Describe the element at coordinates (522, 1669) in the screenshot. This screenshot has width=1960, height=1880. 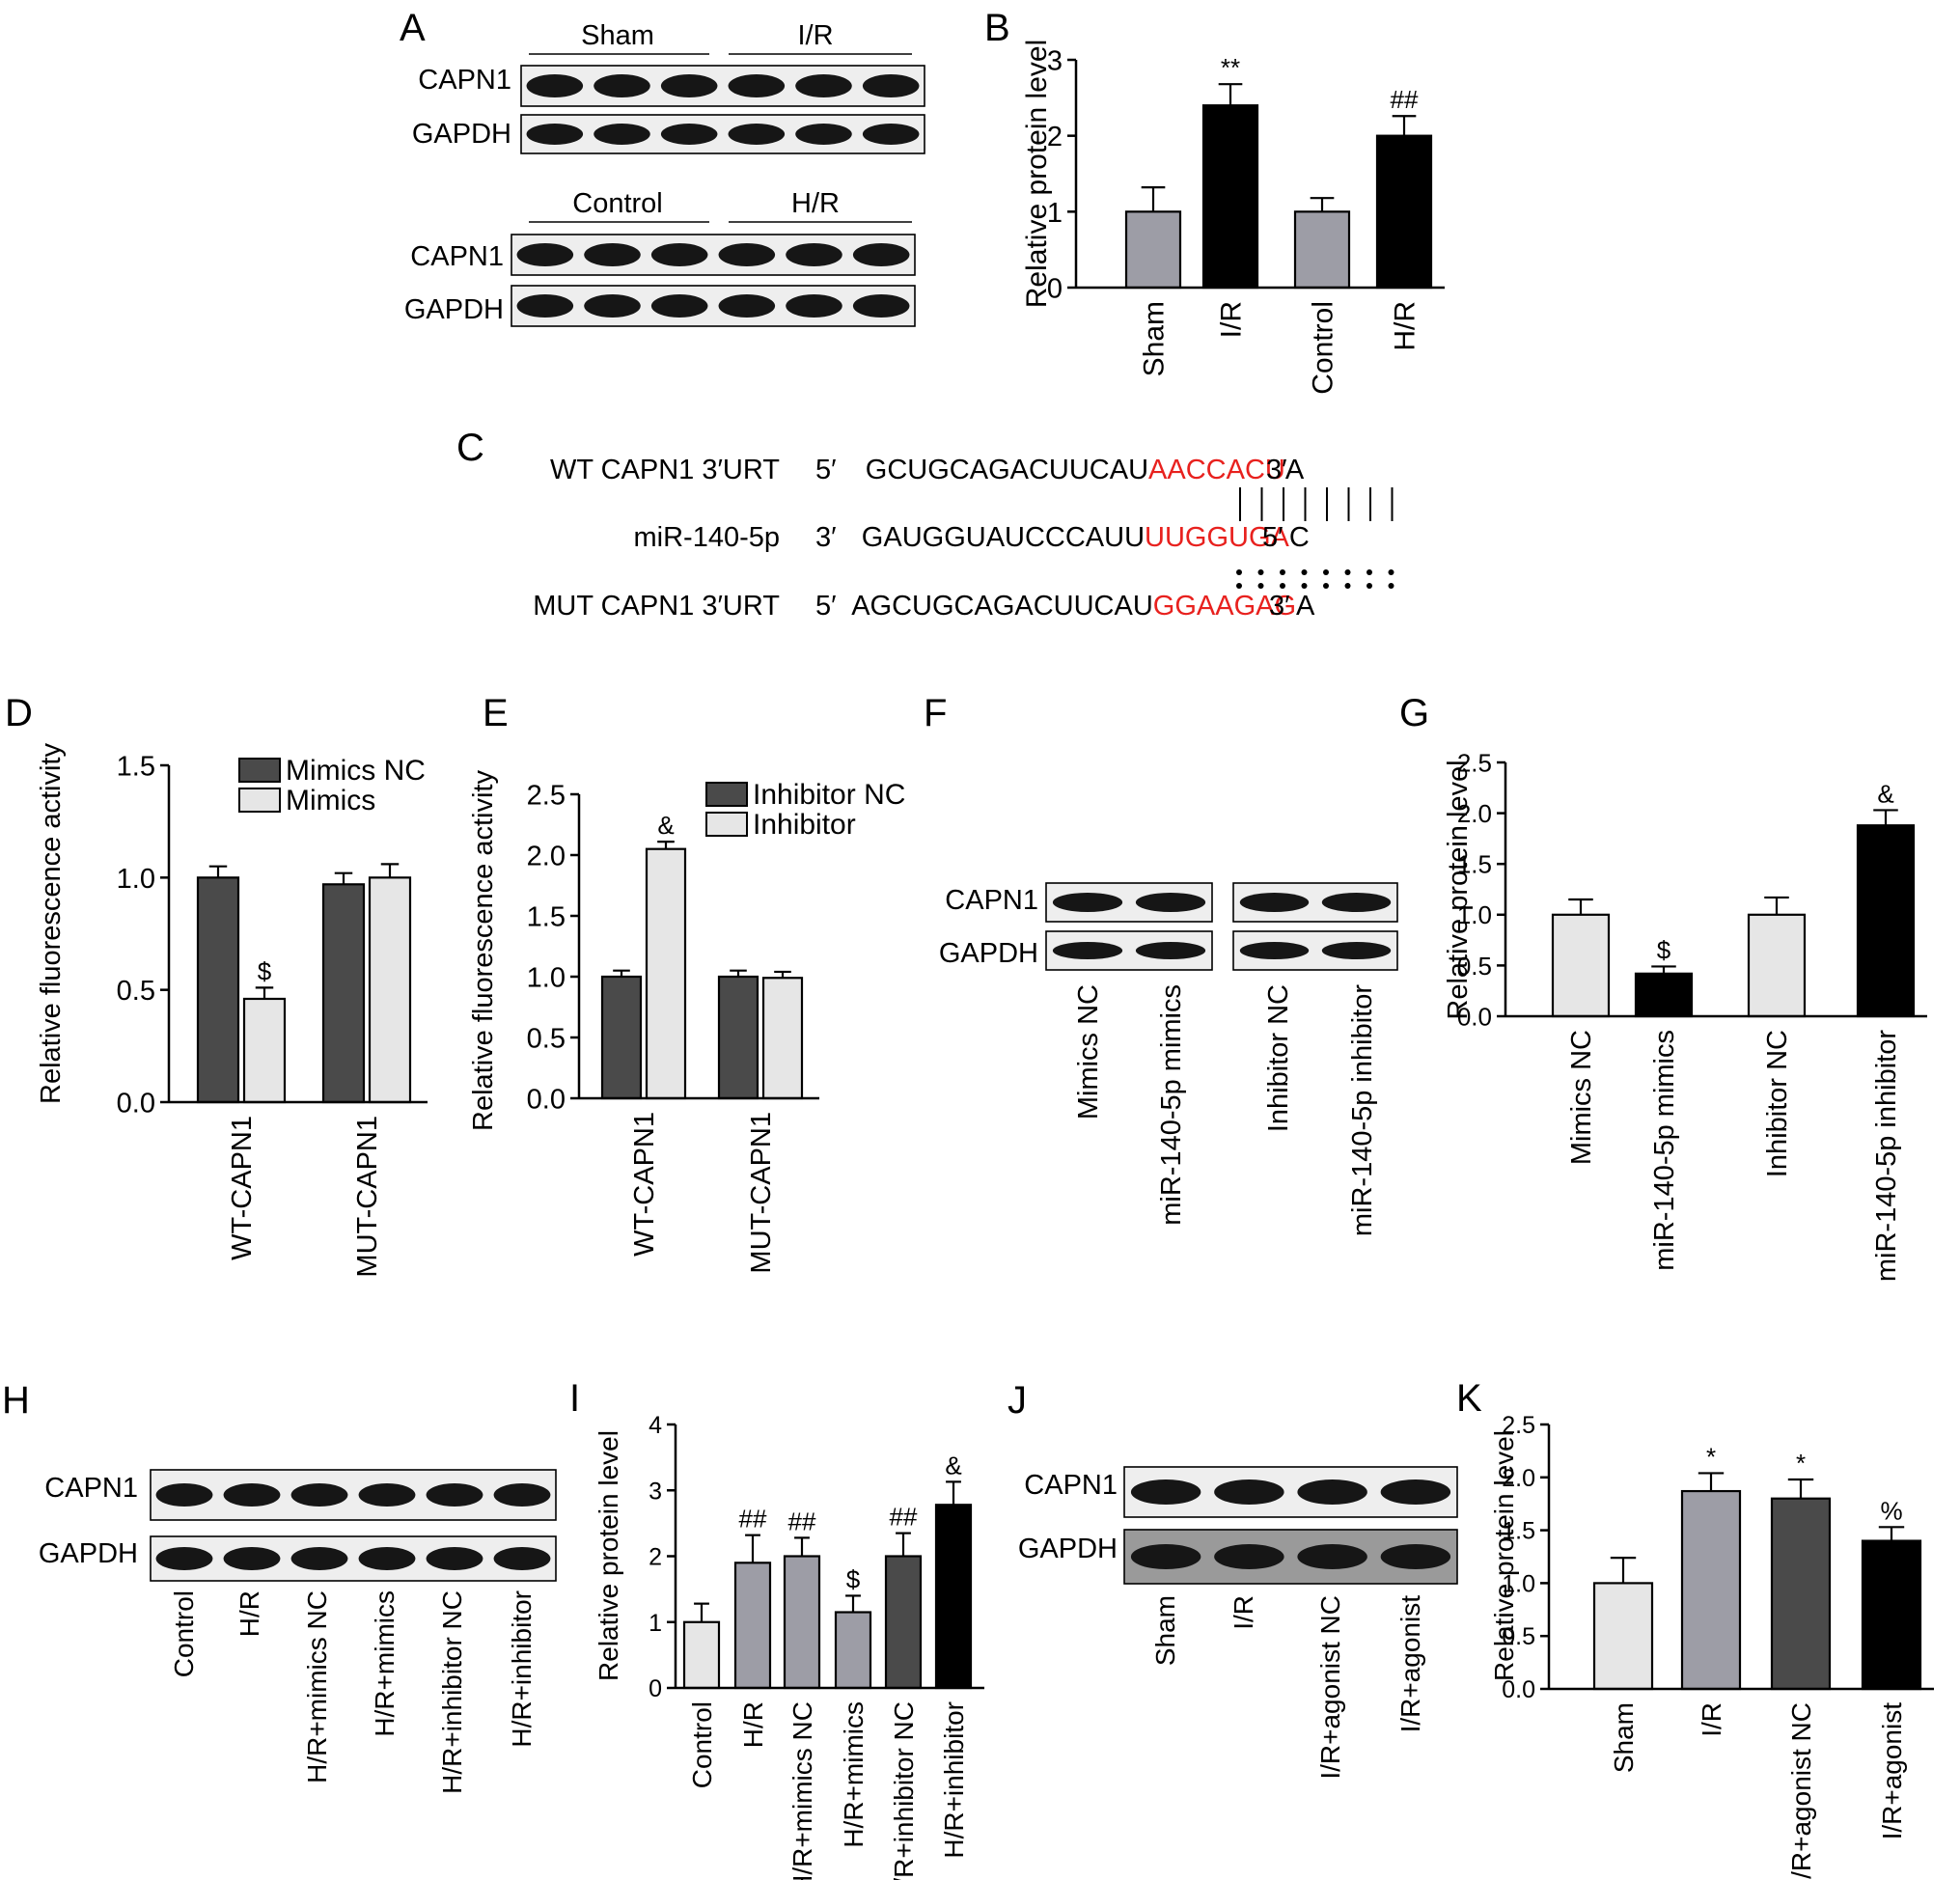
I see `lane-label: H/R+inhibitor` at that location.